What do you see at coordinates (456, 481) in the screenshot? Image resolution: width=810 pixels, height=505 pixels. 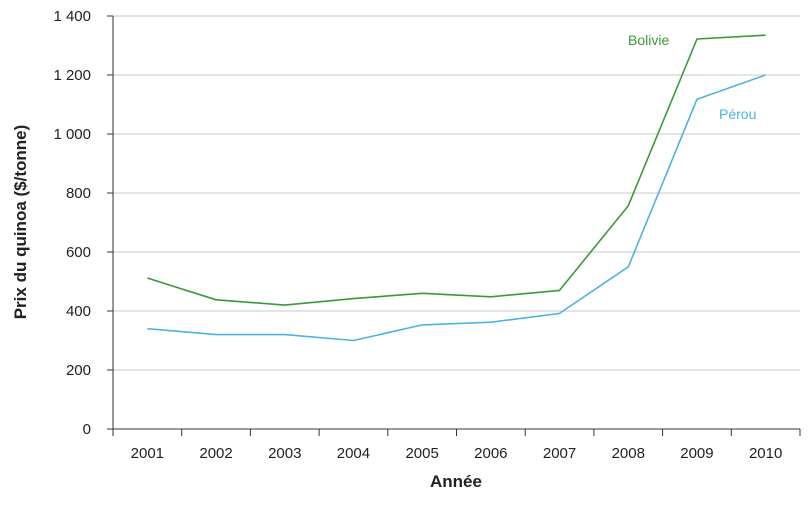 I see `x-axis-title: Année` at bounding box center [456, 481].